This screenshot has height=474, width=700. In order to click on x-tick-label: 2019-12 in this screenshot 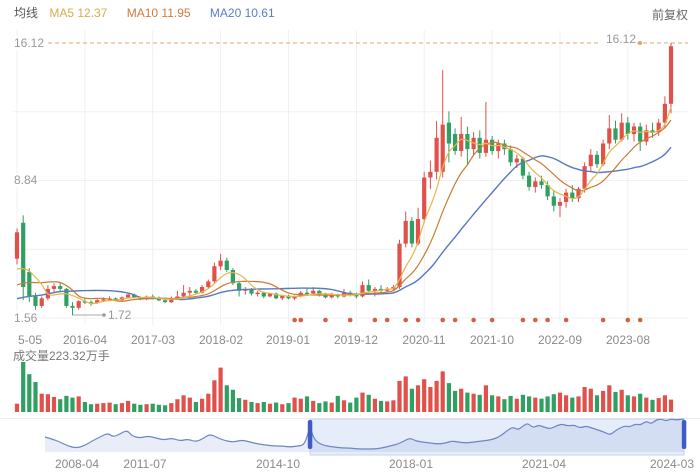, I will do `click(356, 340)`.